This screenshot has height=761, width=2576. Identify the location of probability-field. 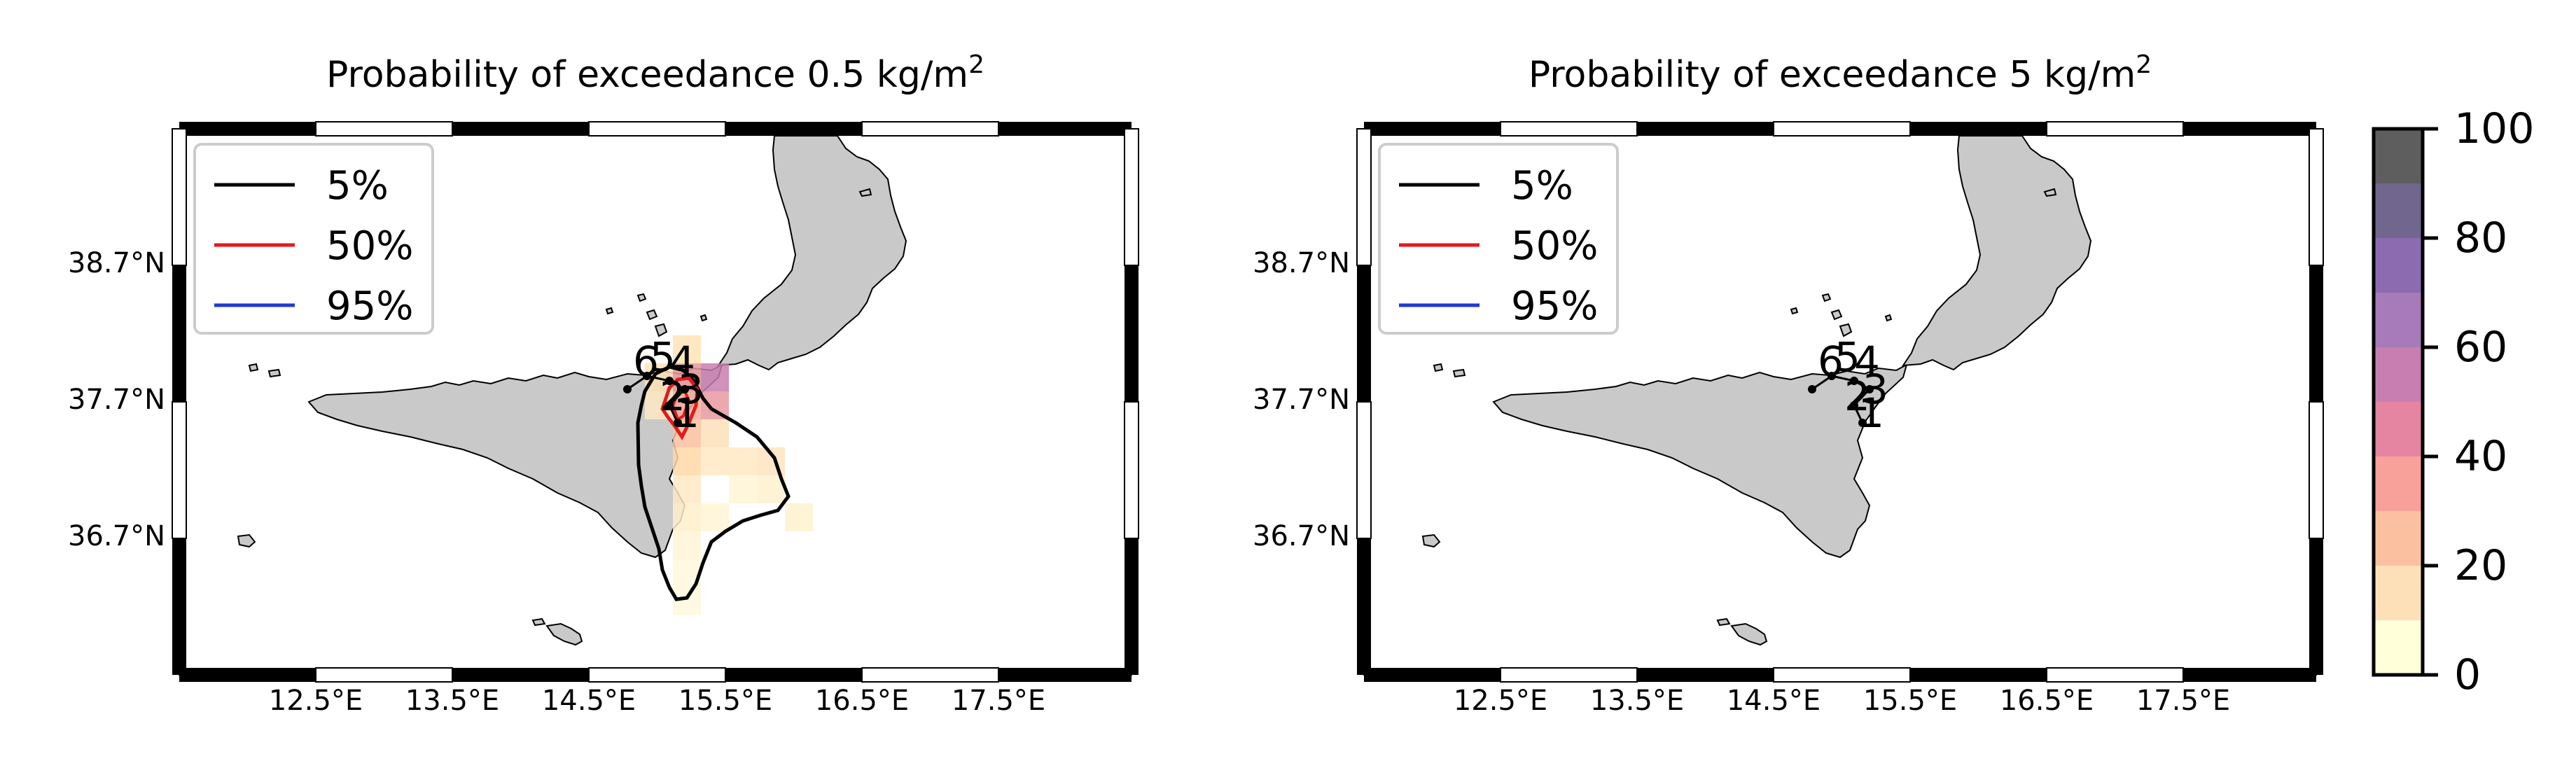
(729, 475).